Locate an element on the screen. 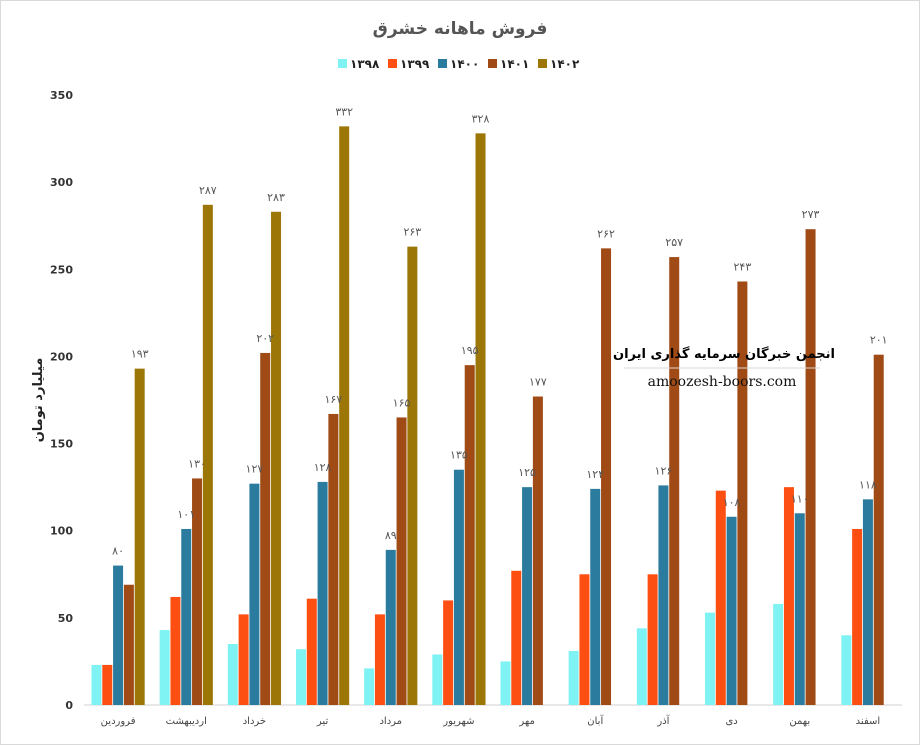  data-label: ۲۶۳ is located at coordinates (412, 232).